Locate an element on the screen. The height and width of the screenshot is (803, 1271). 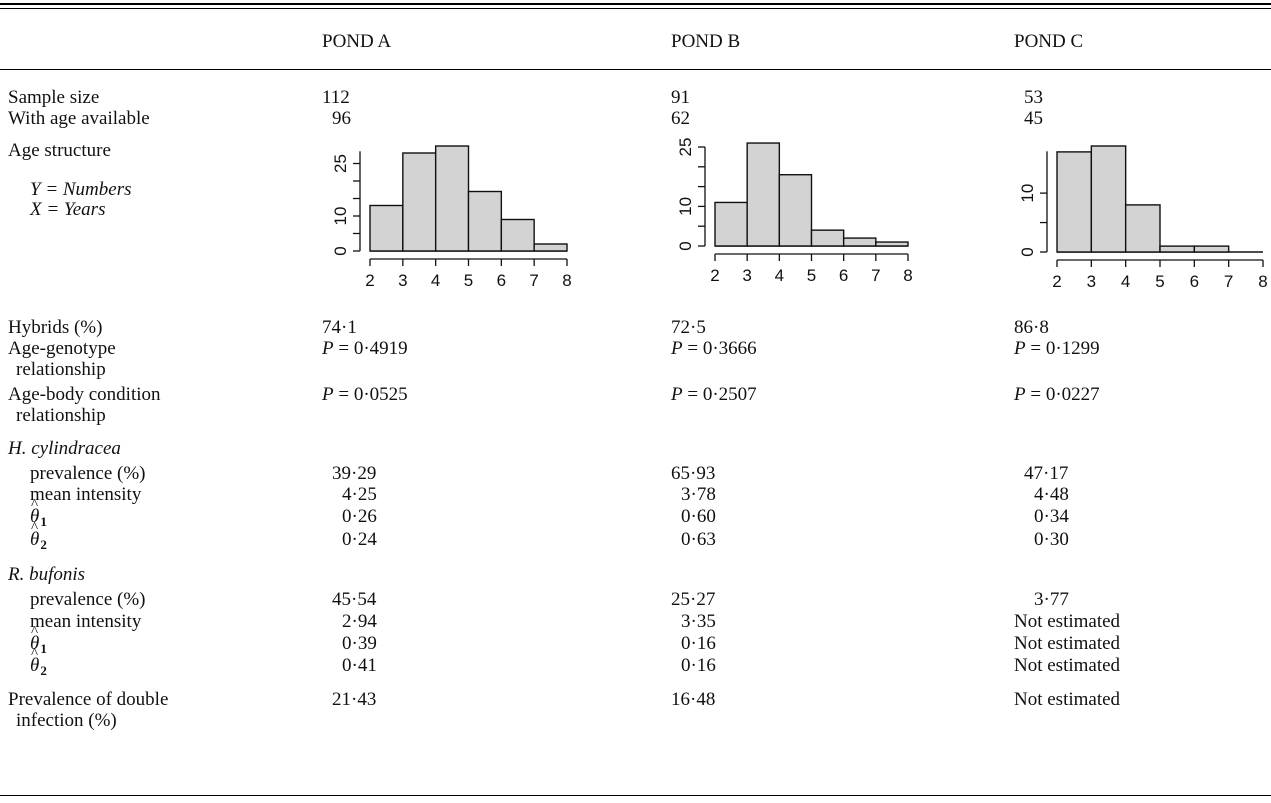
cell-hcyl-mean-intensity-b: 3·78 is located at coordinates (698, 494).